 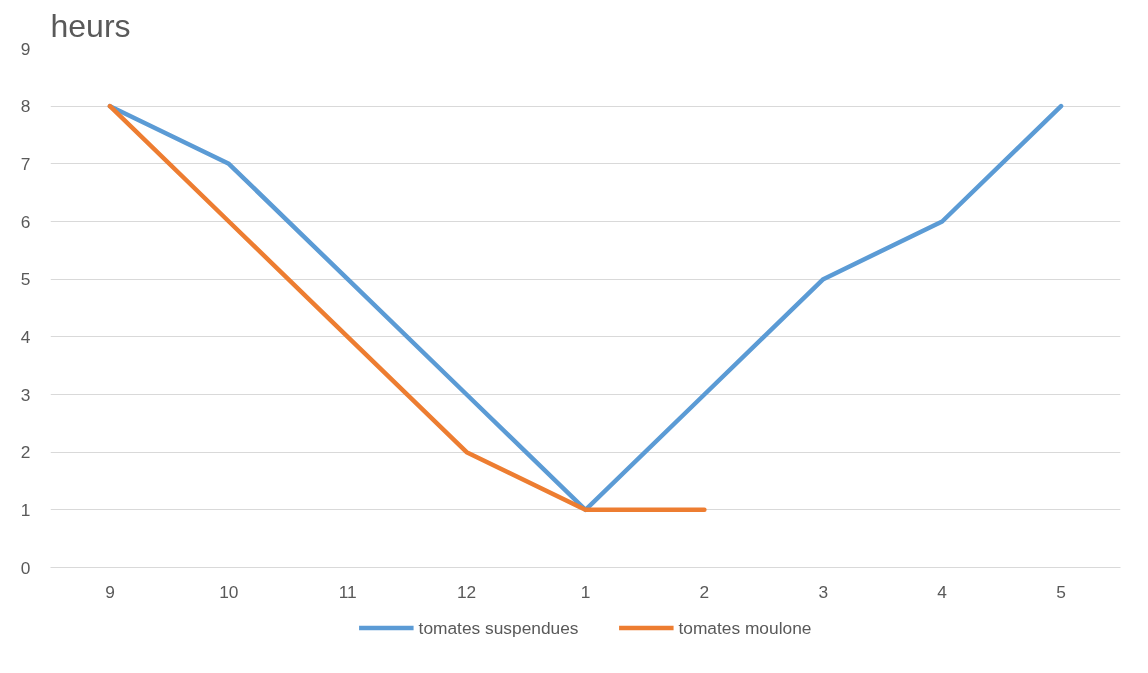 I want to click on y-tick-label: 4, so click(x=25, y=336).